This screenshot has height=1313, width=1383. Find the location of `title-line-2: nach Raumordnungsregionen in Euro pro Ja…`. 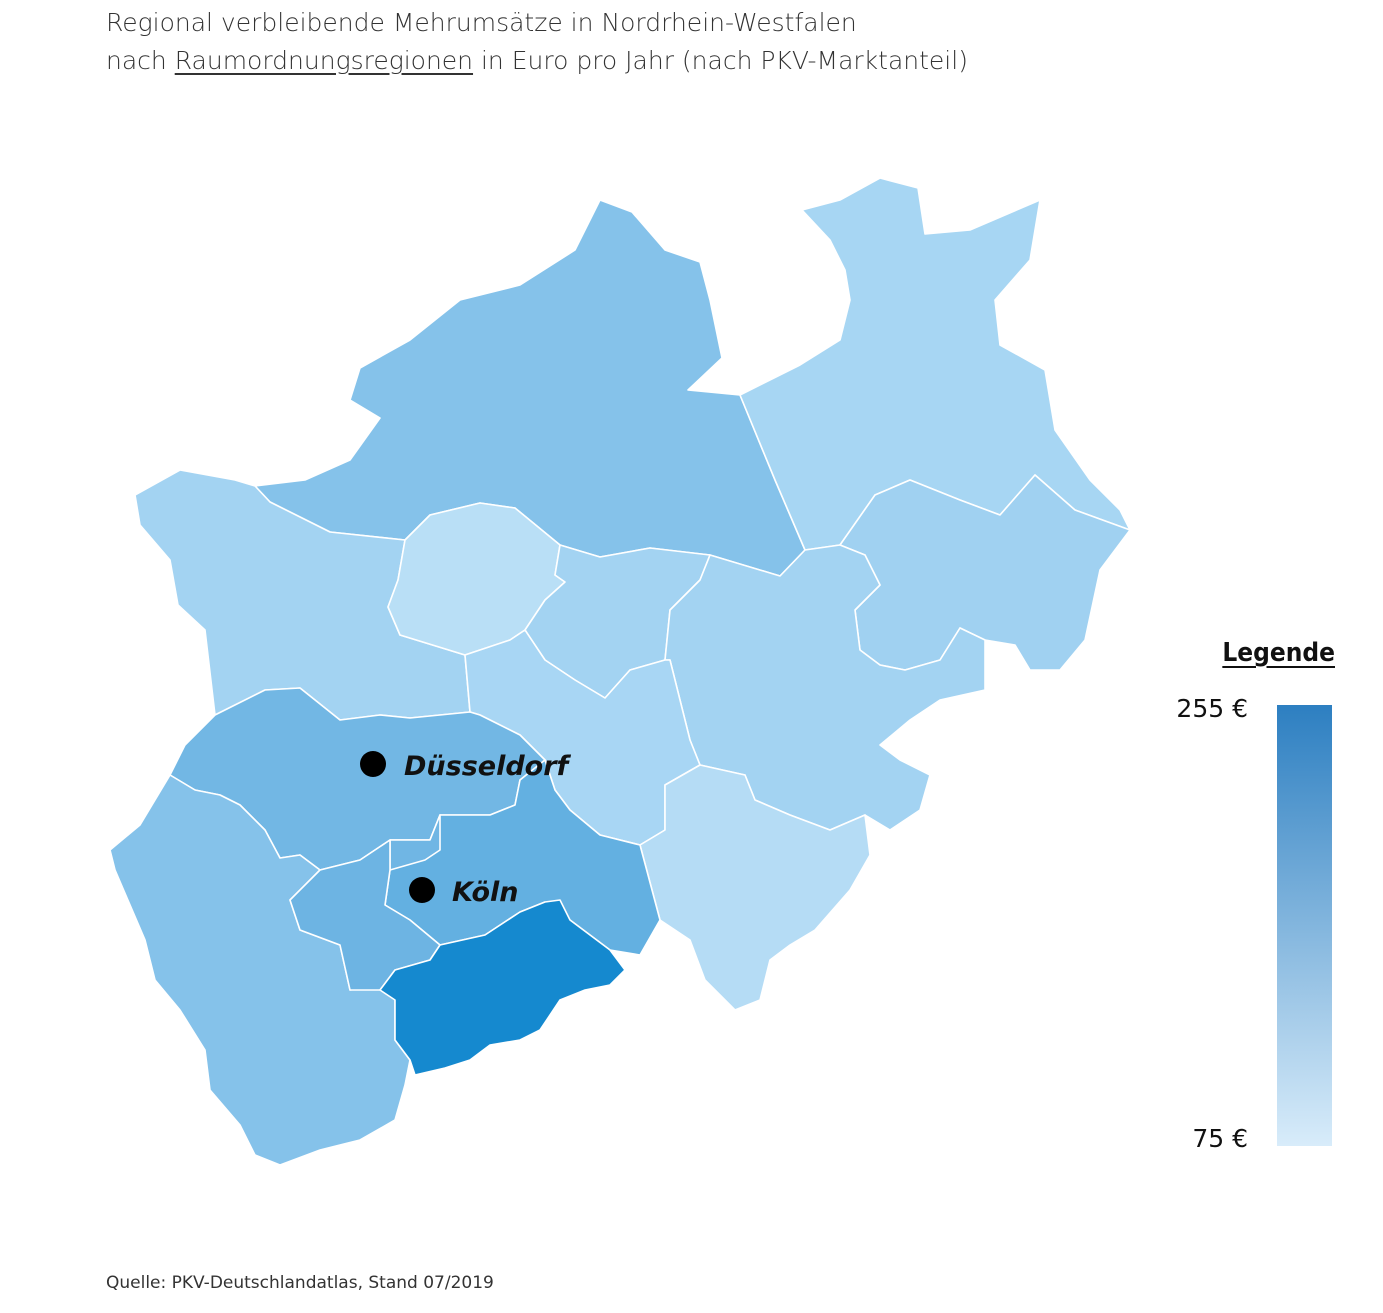

title-line-2: nach Raumordnungsregionen in Euro pro Ja… is located at coordinates (606, 61).